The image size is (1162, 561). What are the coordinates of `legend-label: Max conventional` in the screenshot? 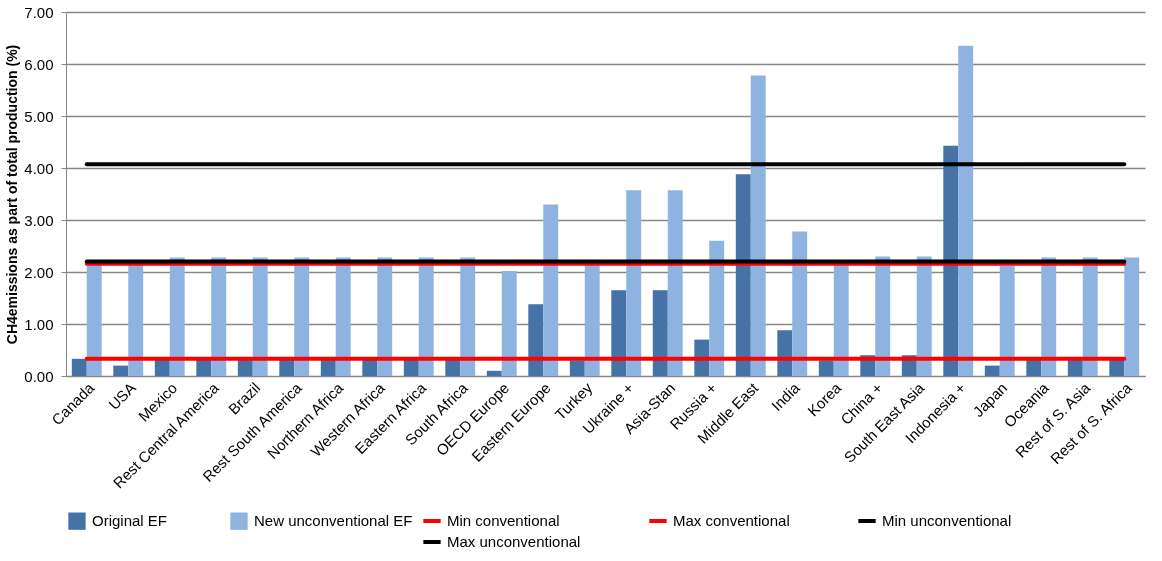 It's located at (731, 520).